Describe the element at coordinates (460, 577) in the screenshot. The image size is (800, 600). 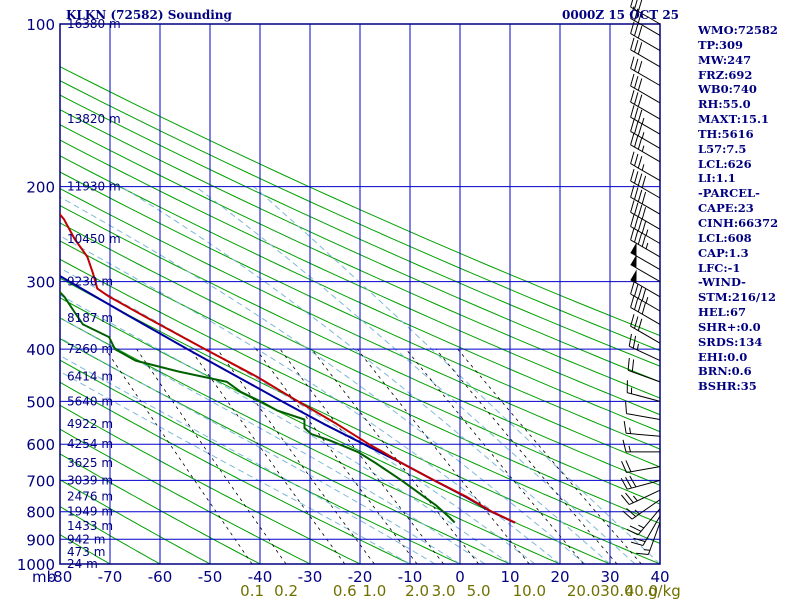
I see `temperature-tick-label: 0` at that location.